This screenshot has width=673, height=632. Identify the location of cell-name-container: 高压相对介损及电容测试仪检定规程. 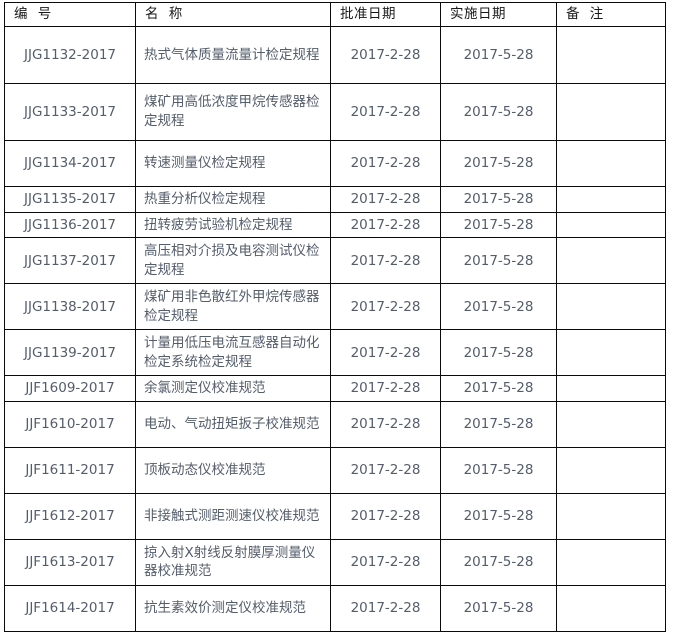
(233, 261).